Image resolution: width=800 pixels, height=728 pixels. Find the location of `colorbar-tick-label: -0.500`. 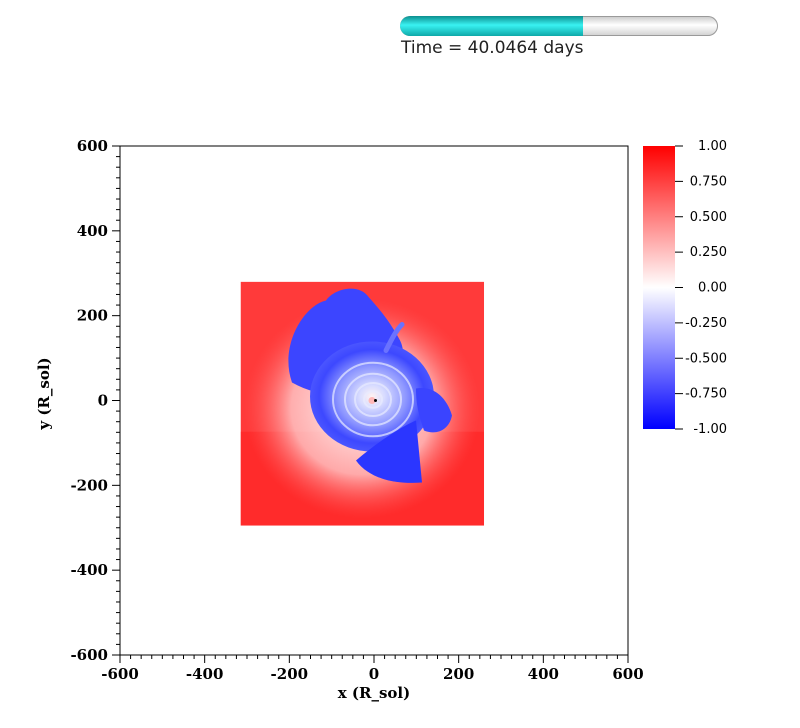

colorbar-tick-label: -0.500 is located at coordinates (706, 358).